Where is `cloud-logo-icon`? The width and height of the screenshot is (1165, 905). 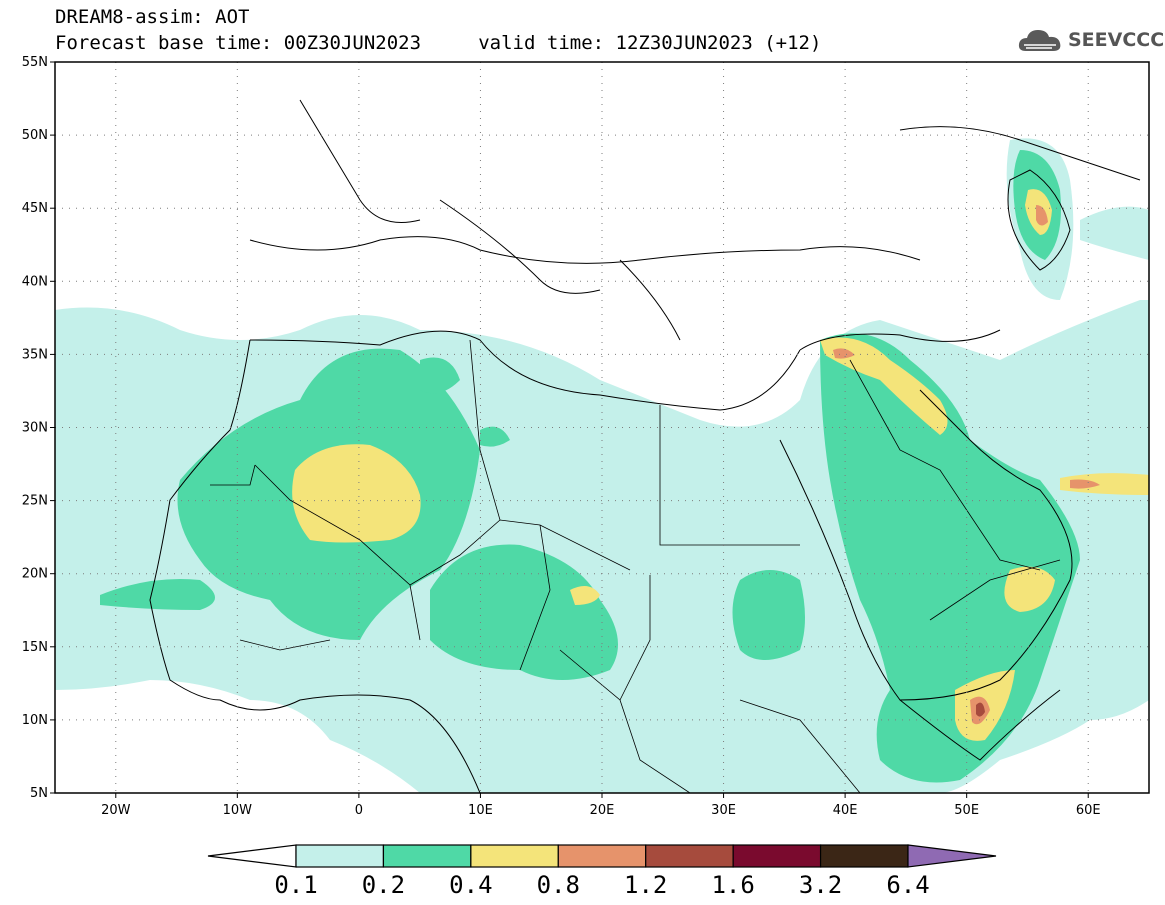 cloud-logo-icon is located at coordinates (1039, 40).